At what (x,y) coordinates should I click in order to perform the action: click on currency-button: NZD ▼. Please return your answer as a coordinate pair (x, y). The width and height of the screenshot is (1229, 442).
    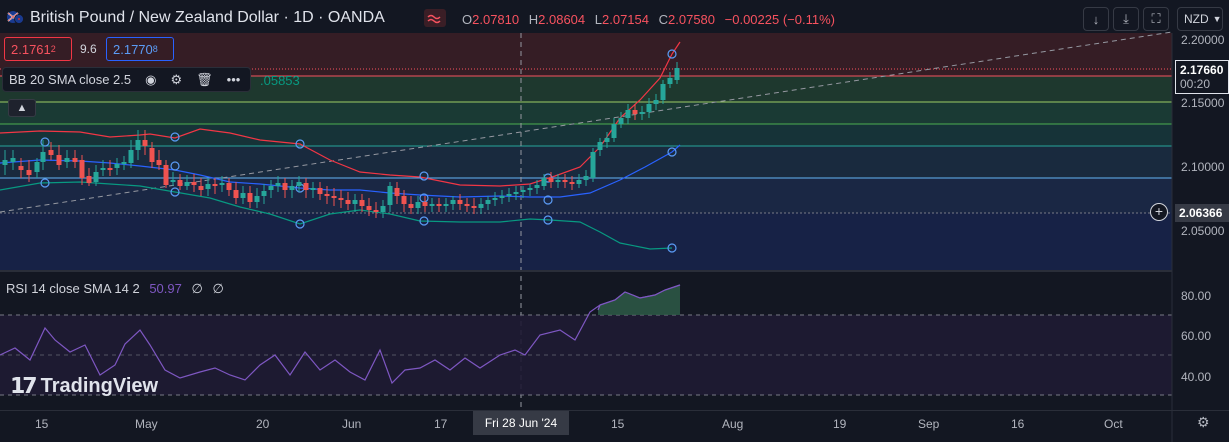
    Looking at the image, I should click on (1200, 19).